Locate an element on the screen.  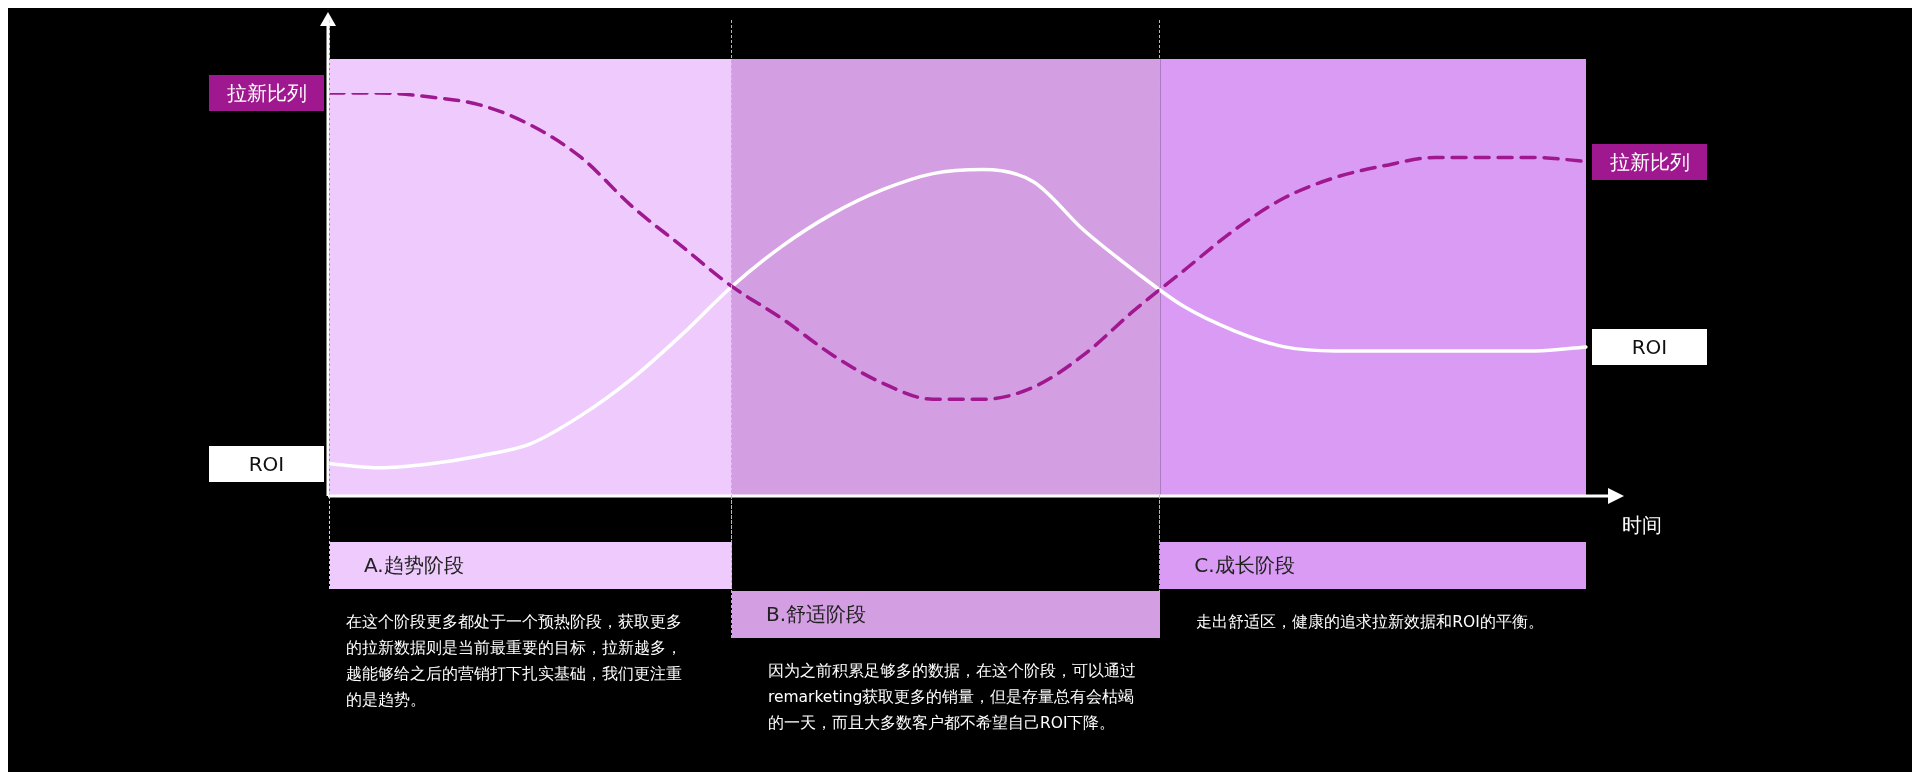
x-axis-title: 时间 is located at coordinates (1642, 525).